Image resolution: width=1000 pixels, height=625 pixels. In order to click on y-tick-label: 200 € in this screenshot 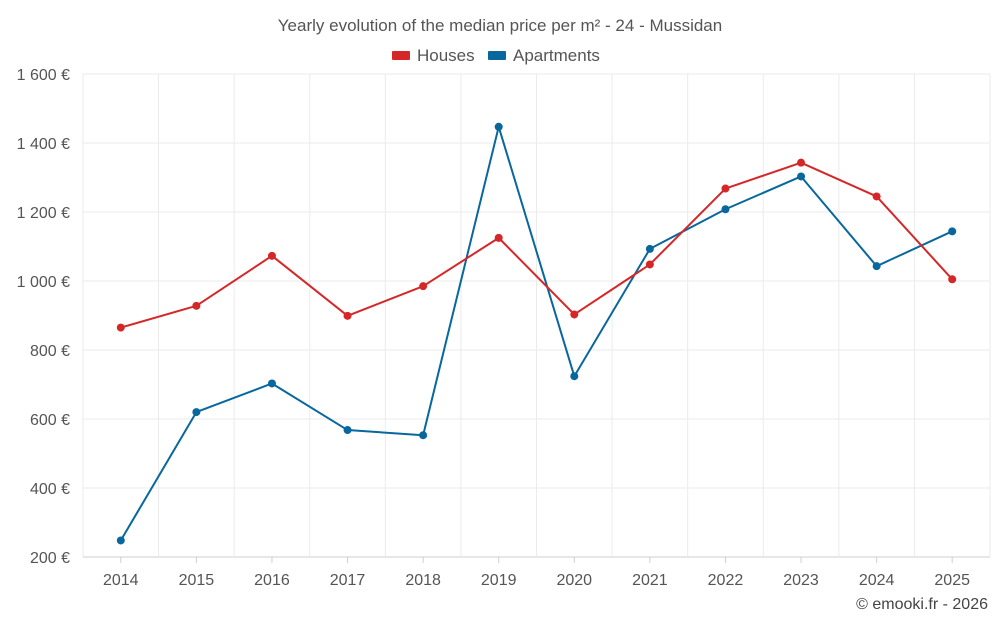, I will do `click(50, 558)`.